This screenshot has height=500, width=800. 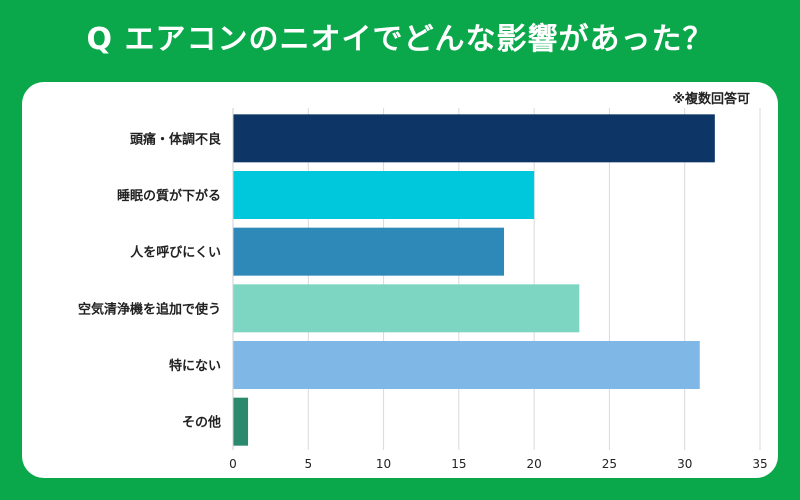 What do you see at coordinates (609, 464) in the screenshot?
I see `x-tick-label-25: 25` at bounding box center [609, 464].